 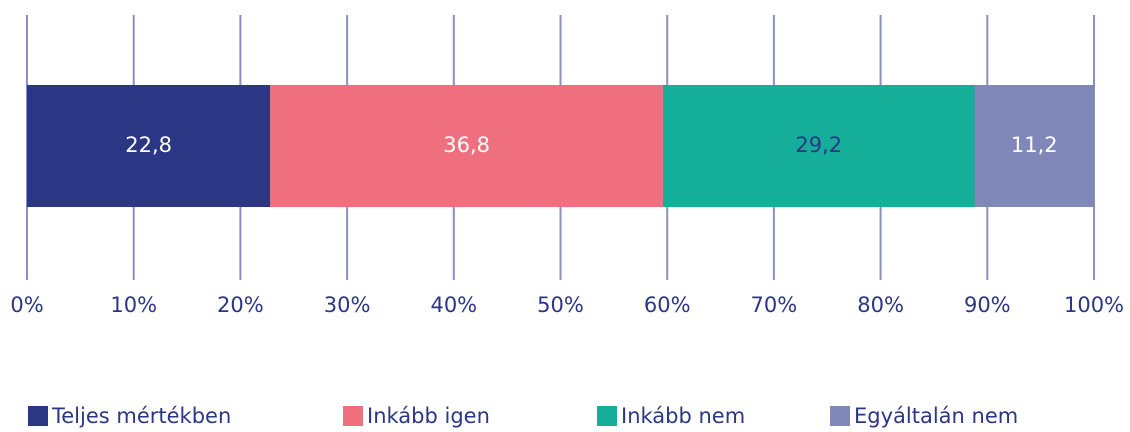 What do you see at coordinates (141, 416) in the screenshot?
I see `legend-label: Teljes mértékben` at bounding box center [141, 416].